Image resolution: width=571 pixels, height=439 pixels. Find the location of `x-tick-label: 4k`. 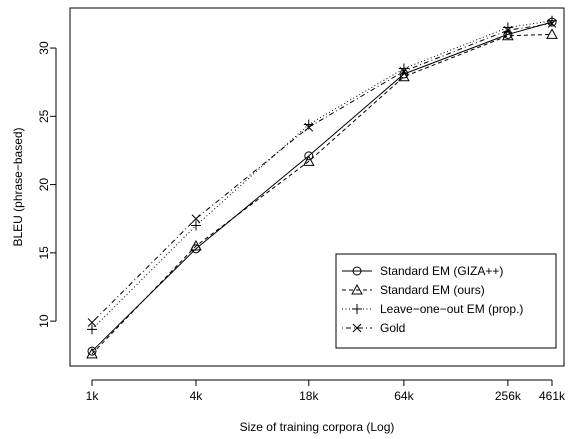

x-tick-label: 4k is located at coordinates (197, 396).